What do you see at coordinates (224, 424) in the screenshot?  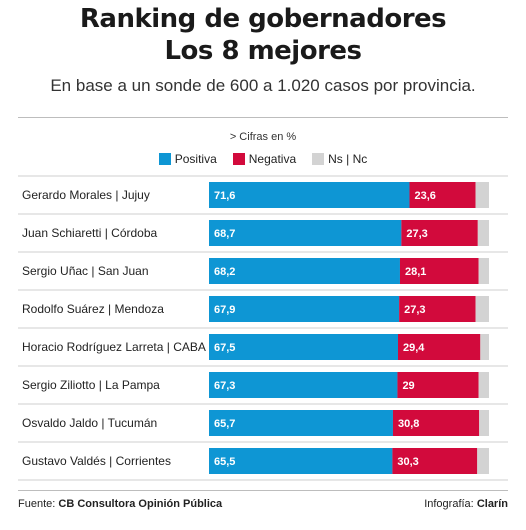 I see `data-label: 65,7` at bounding box center [224, 424].